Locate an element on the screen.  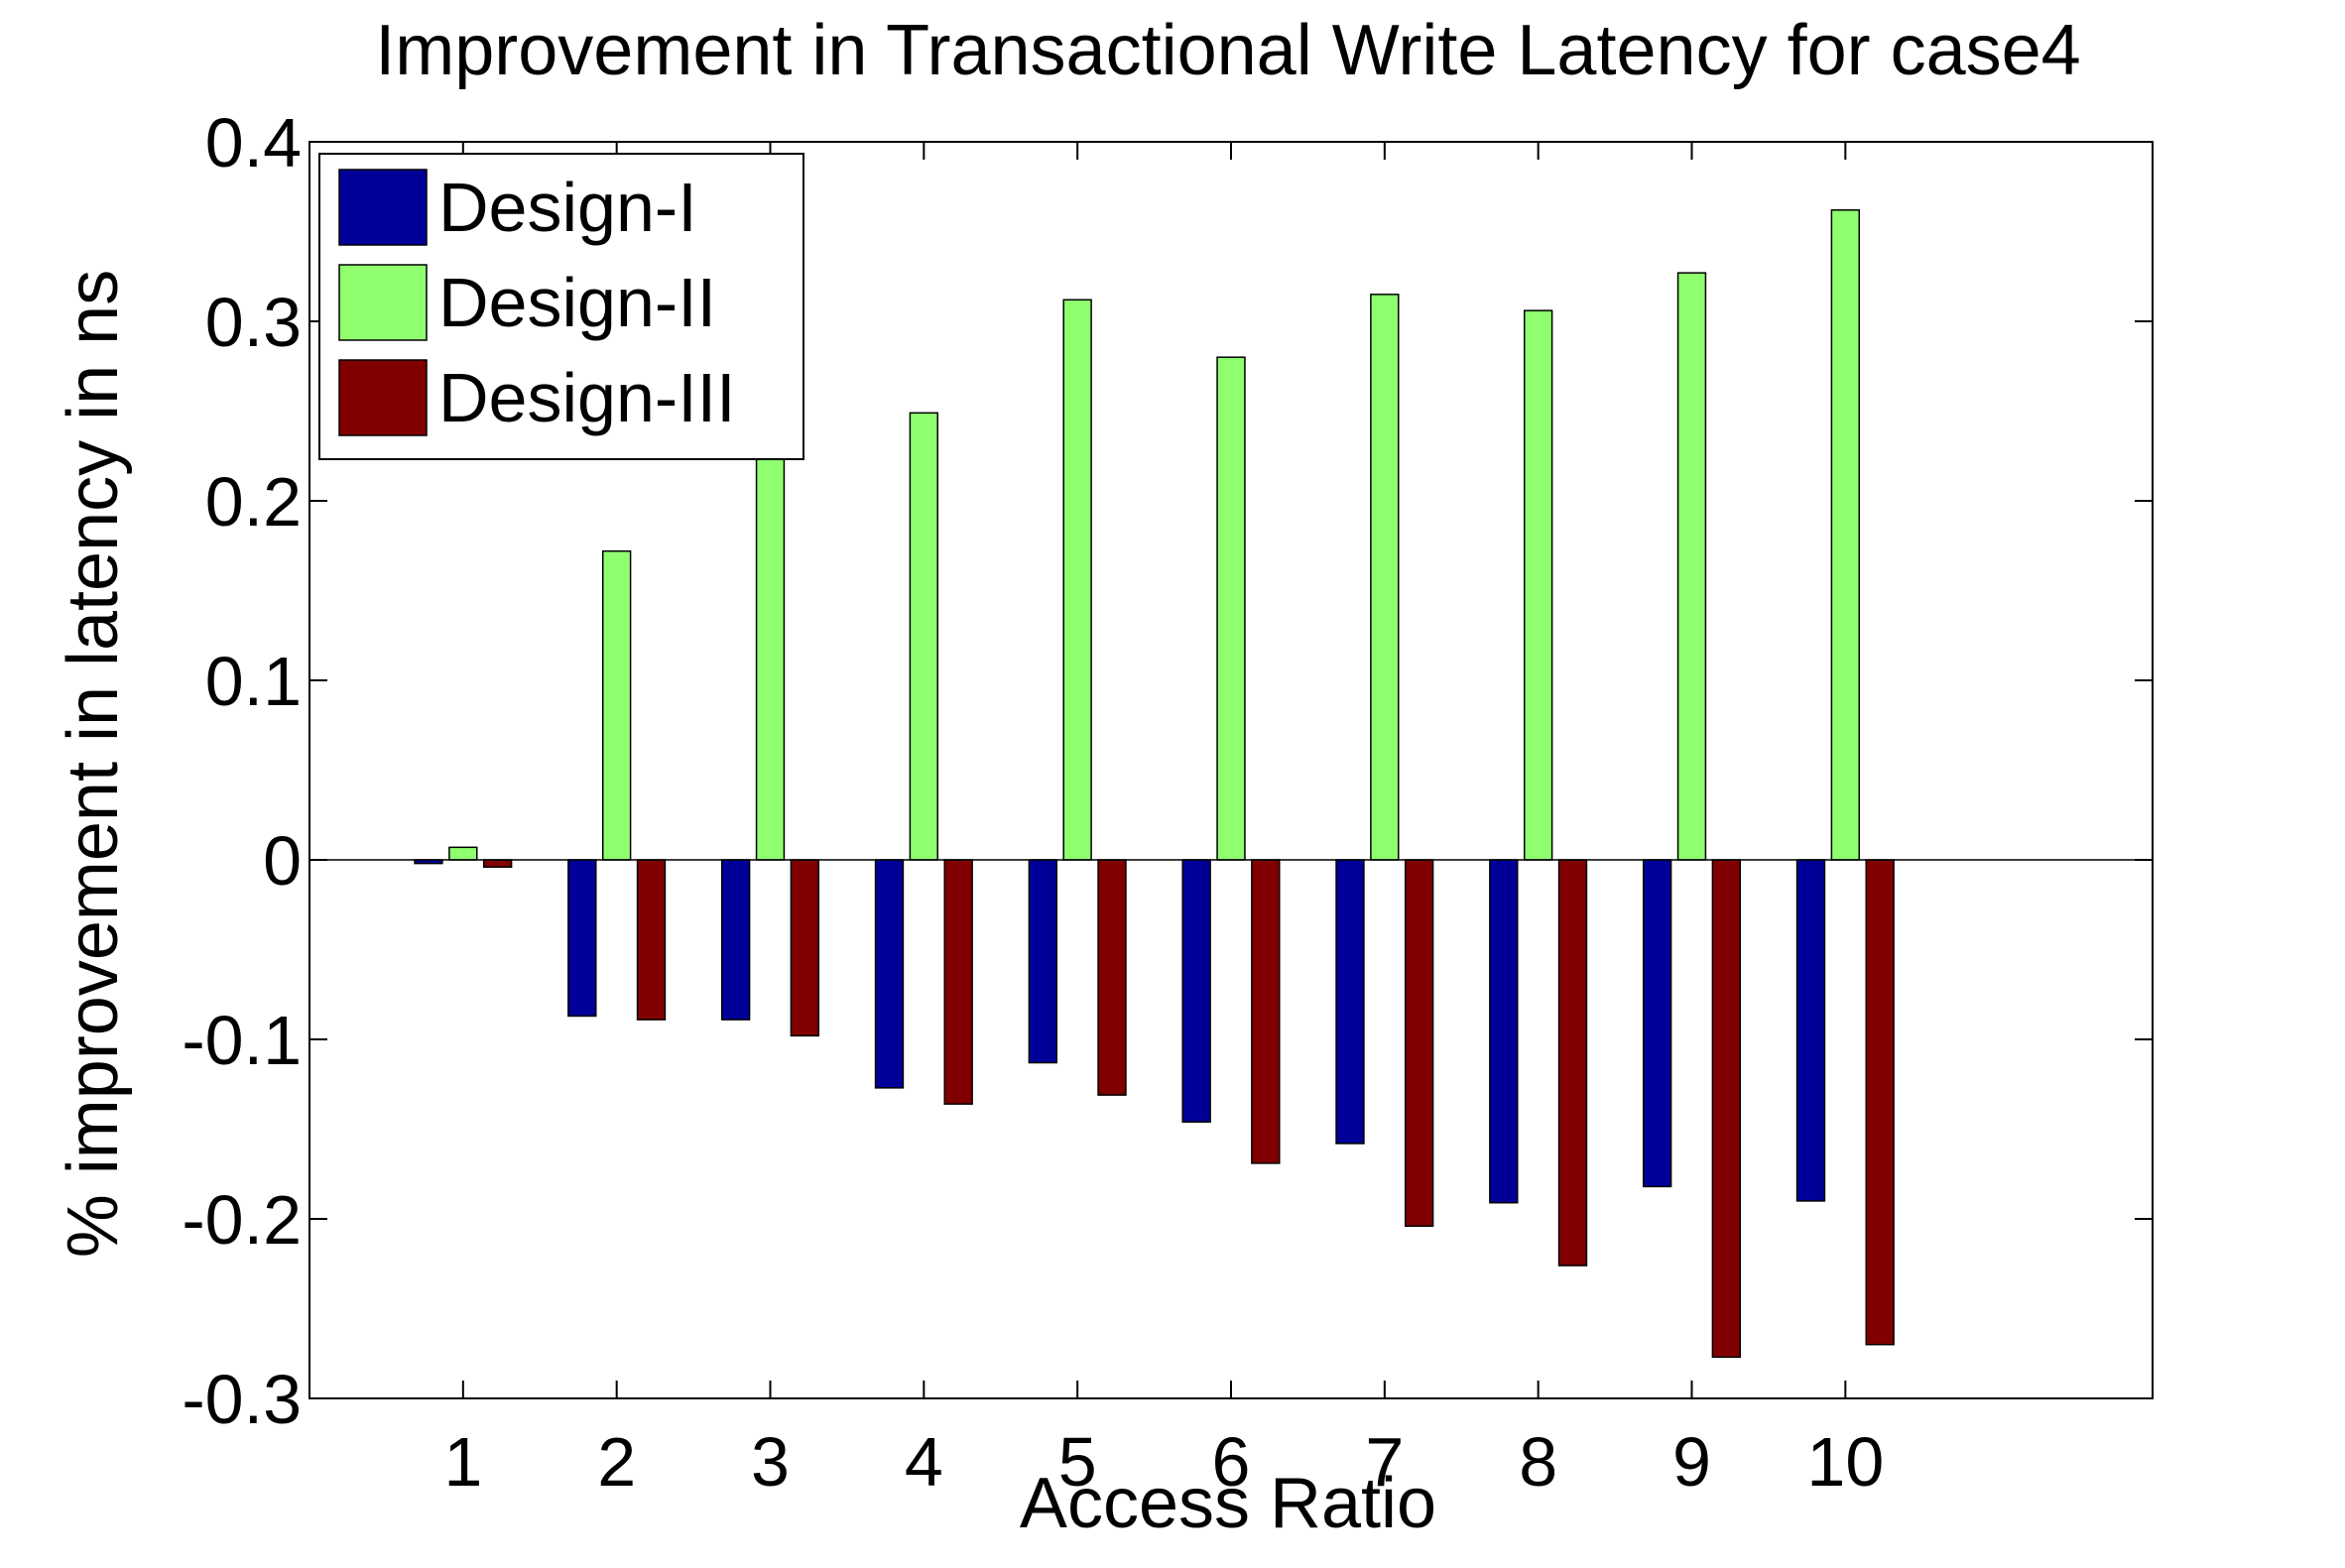
x-tick-label: 10 is located at coordinates (1845, 1462).